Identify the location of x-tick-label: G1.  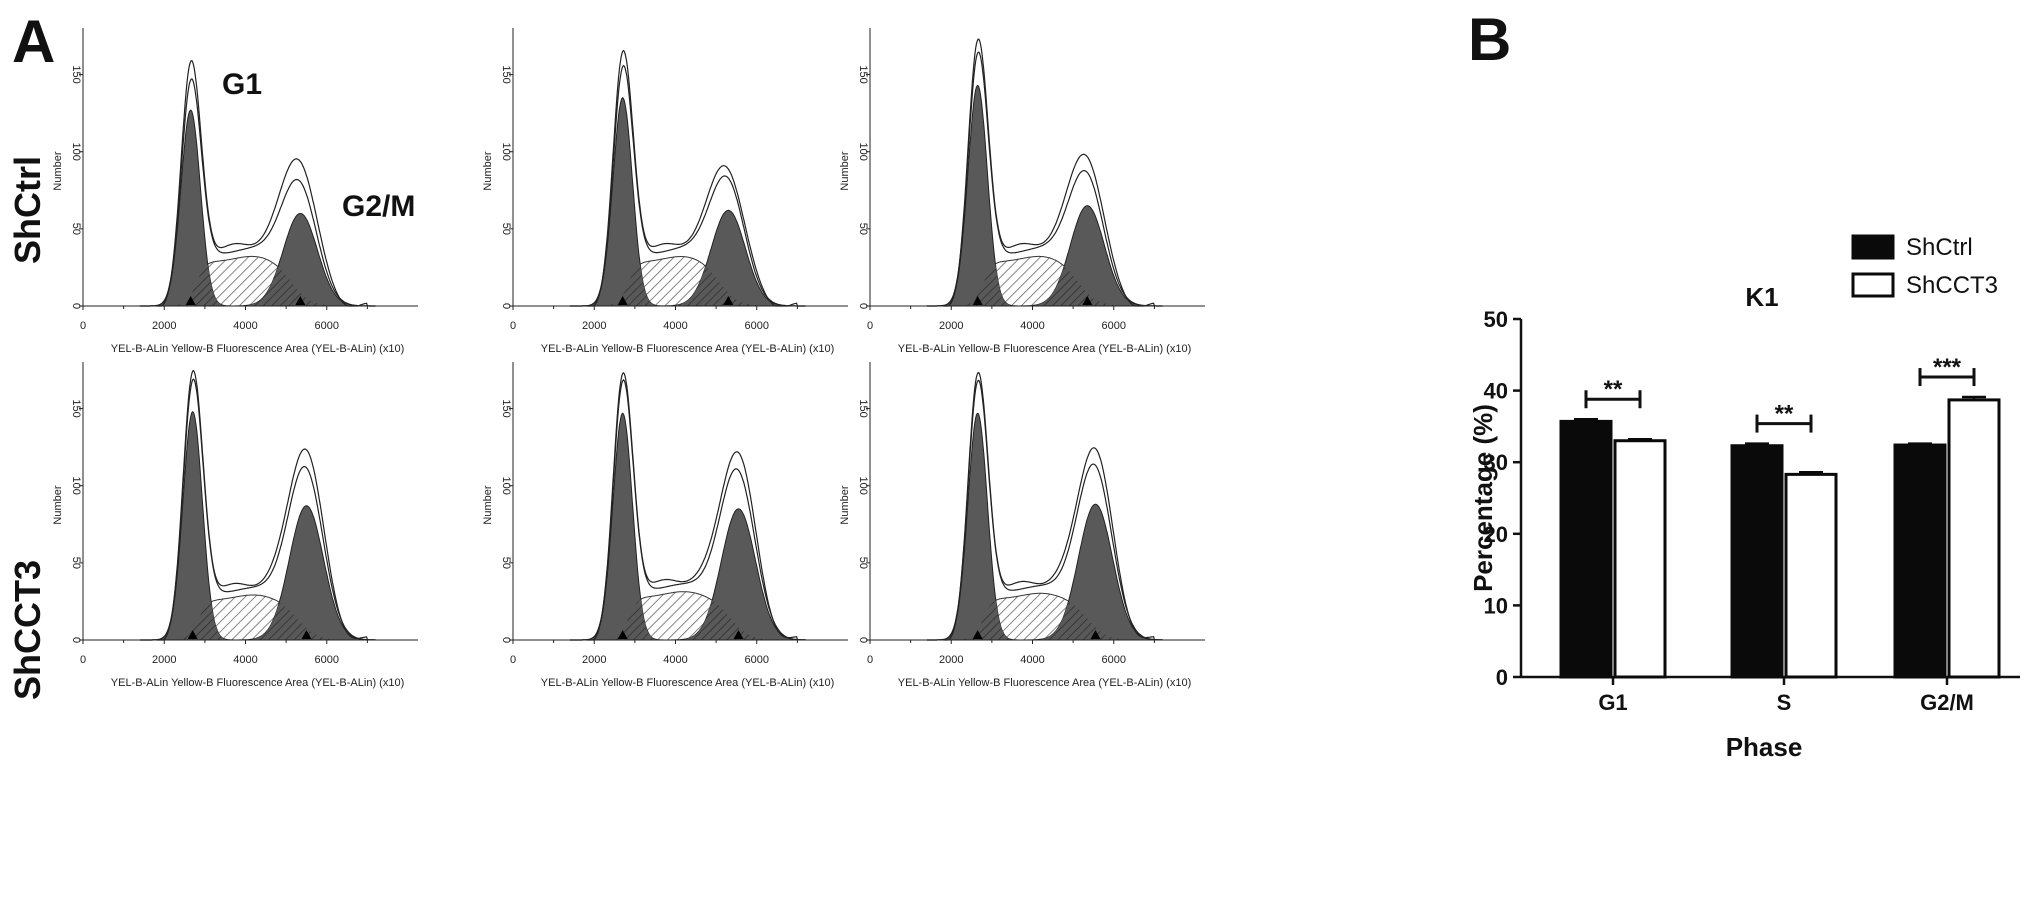
(1612, 702).